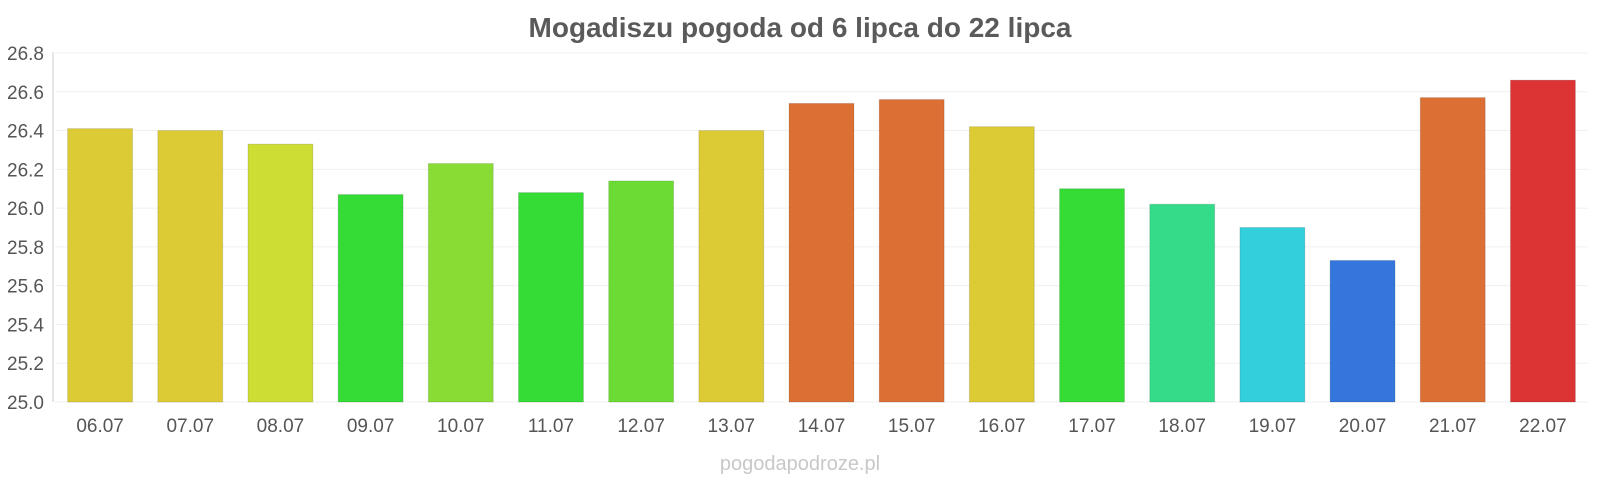  I want to click on x-tick-label: 19.07, so click(1273, 426).